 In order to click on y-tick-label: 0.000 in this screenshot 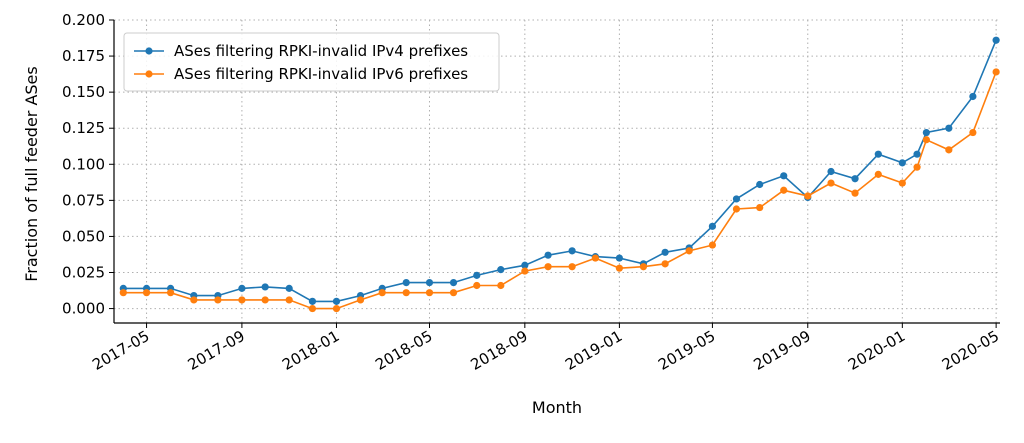, I will do `click(83, 309)`.